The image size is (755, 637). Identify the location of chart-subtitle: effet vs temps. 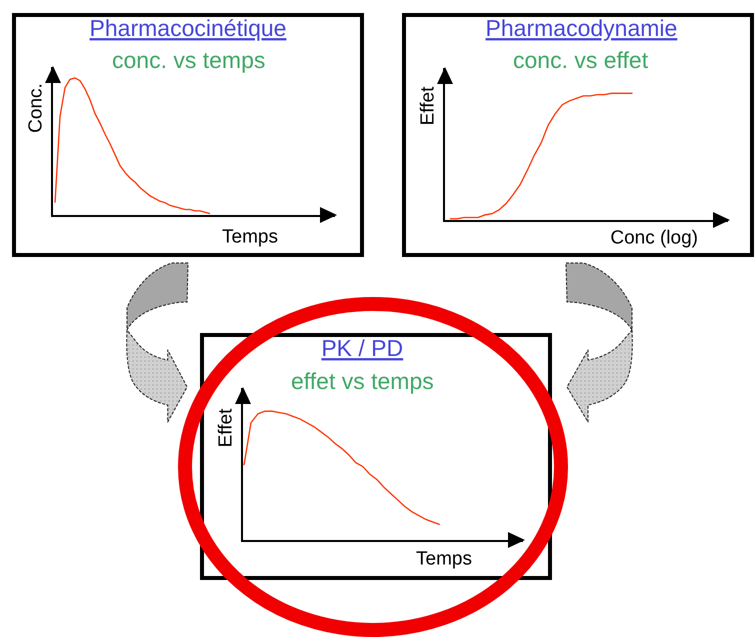
(362, 381).